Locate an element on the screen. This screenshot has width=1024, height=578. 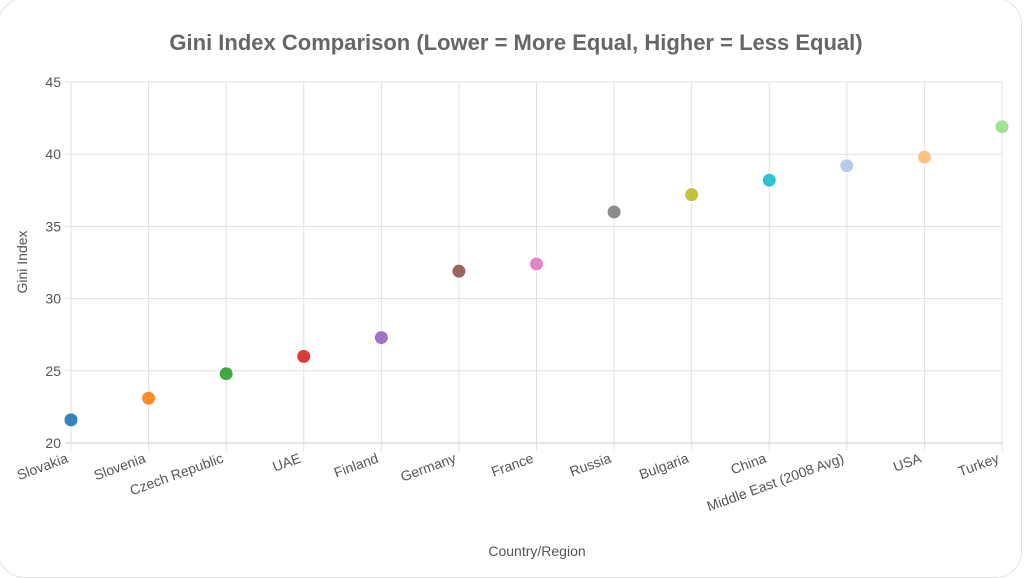
data-point-finland is located at coordinates (381, 338).